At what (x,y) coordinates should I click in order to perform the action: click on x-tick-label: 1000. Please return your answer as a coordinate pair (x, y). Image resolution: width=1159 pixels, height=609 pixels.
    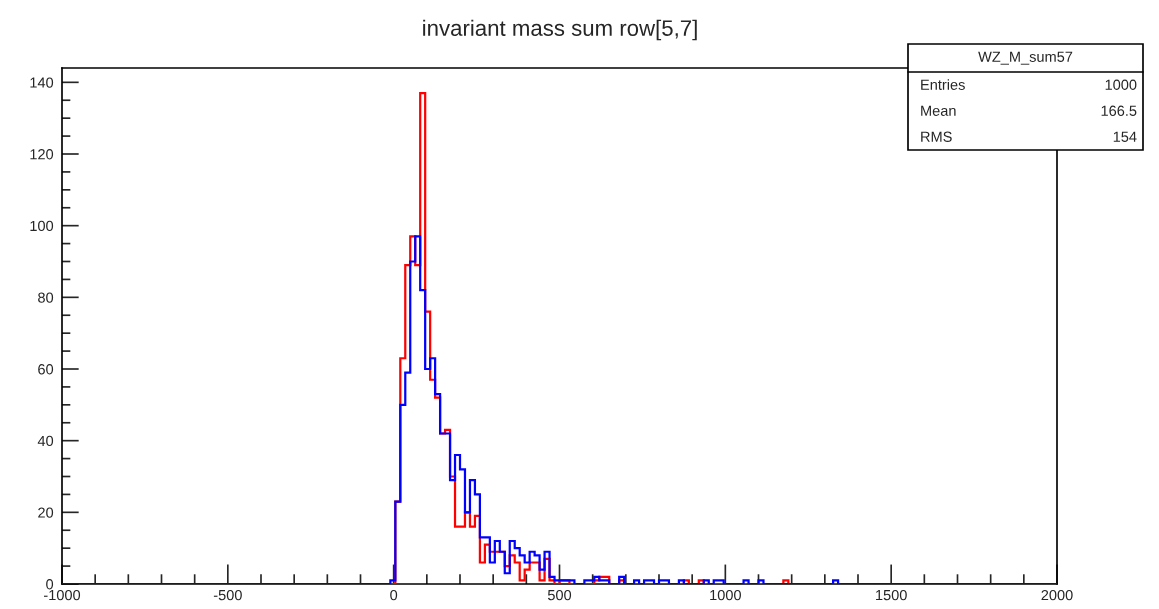
    Looking at the image, I should click on (725, 595).